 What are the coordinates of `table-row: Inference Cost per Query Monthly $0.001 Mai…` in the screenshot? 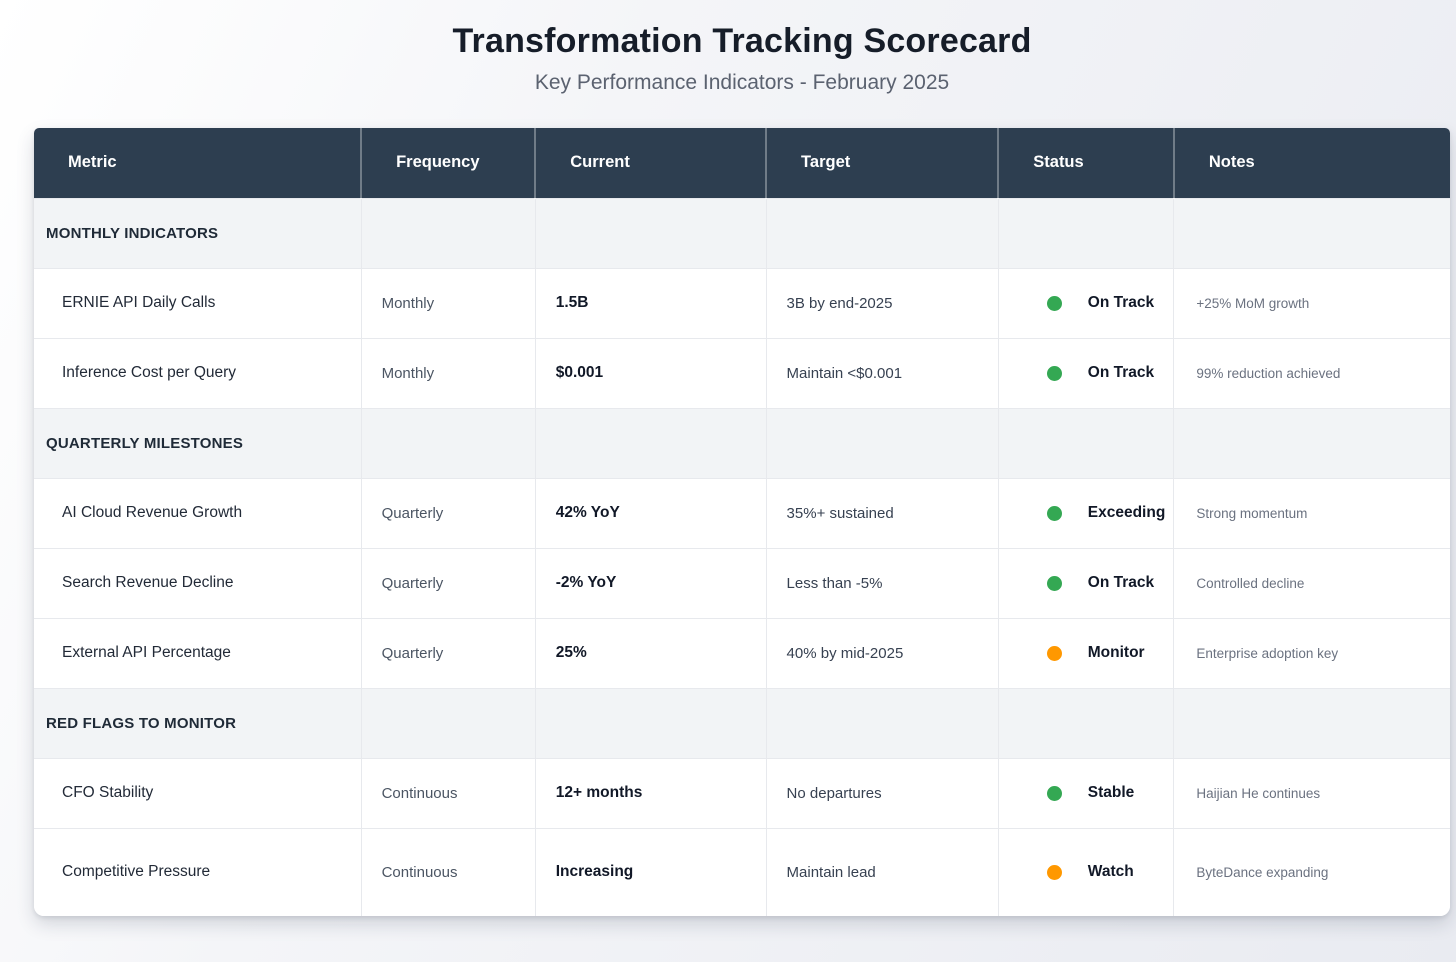 It's located at (742, 372).